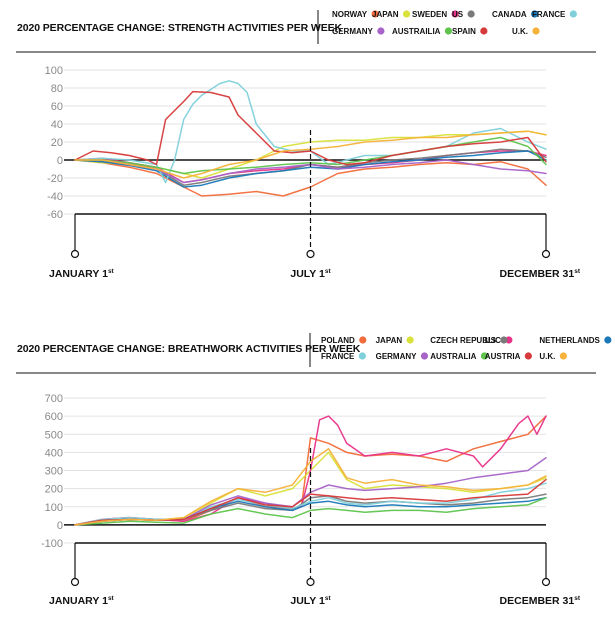 This screenshot has height=636, width=615. I want to click on legend-label: NETHERLANDS, so click(569, 340).